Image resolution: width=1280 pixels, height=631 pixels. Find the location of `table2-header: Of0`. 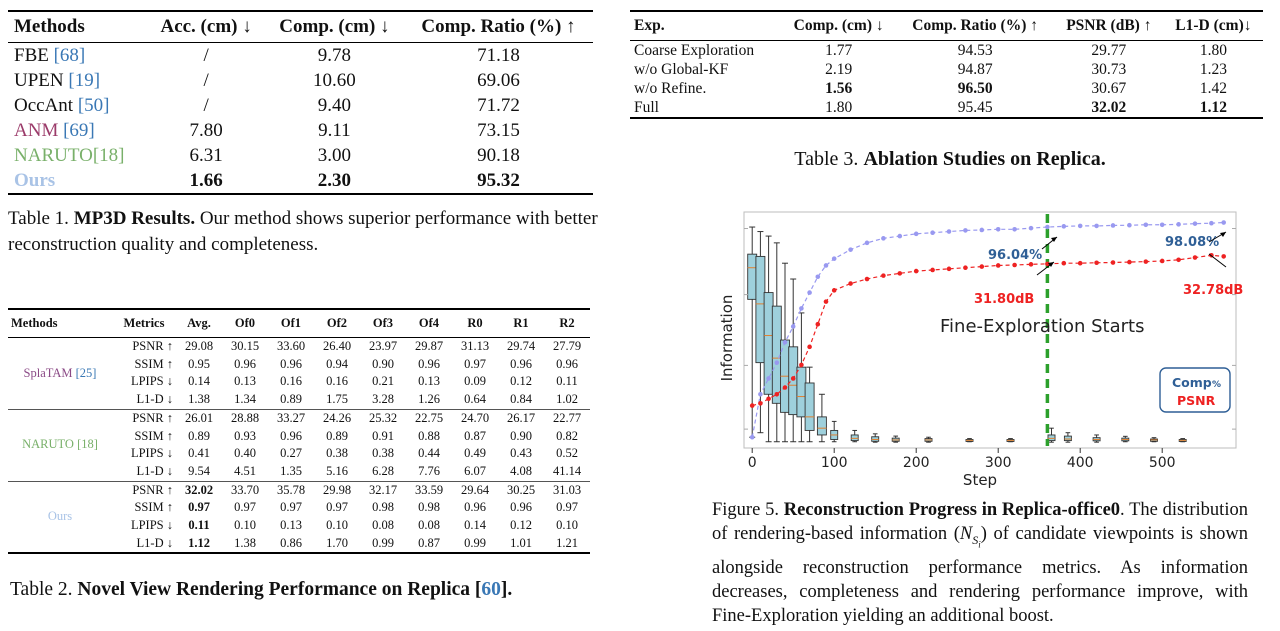

table2-header: Of0 is located at coordinates (245, 323).